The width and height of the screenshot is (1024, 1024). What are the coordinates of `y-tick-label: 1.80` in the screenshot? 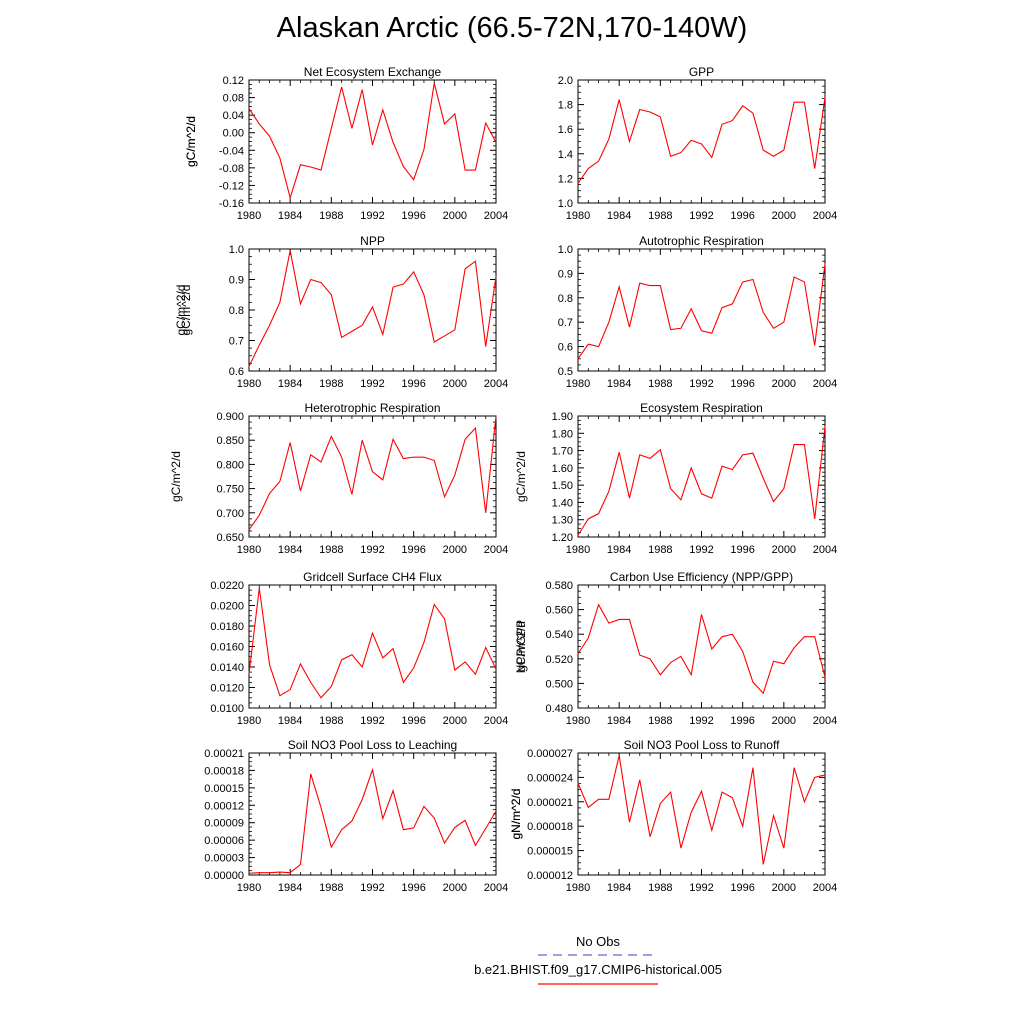 It's located at (562, 434).